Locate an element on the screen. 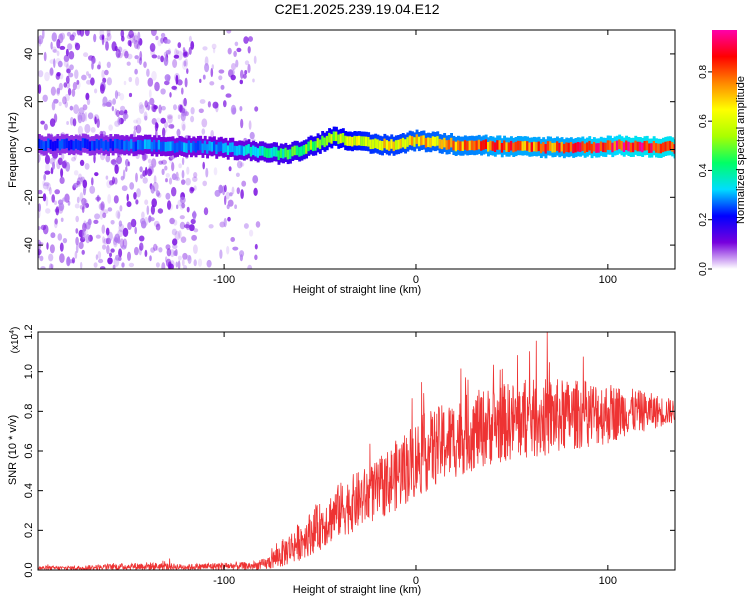 The width and height of the screenshot is (750, 600). y-tick-label: 1.0 is located at coordinates (29, 371).